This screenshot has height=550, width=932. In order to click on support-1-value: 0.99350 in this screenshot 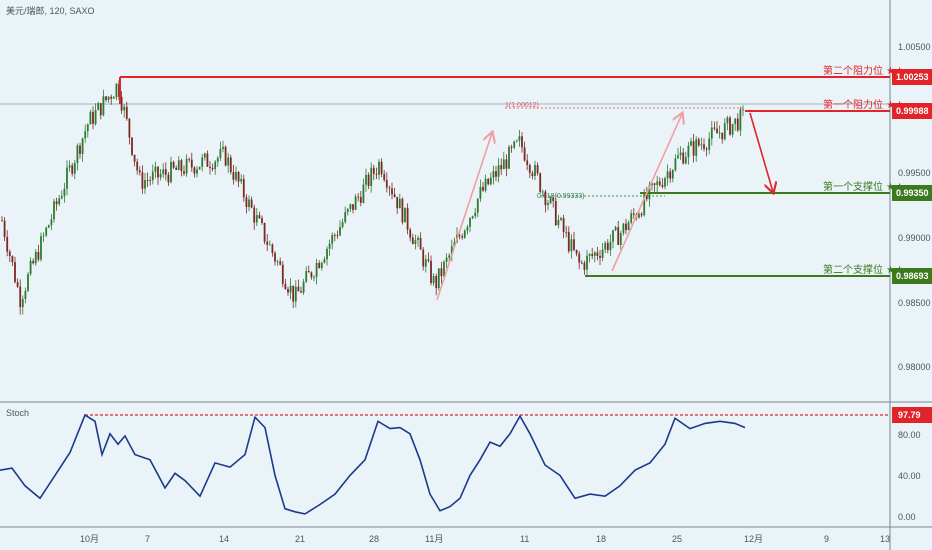, I will do `click(912, 193)`.